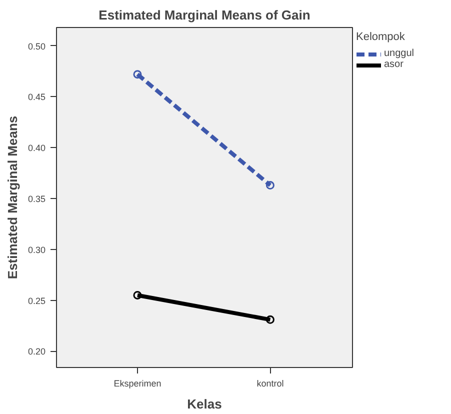  What do you see at coordinates (37, 301) in the screenshot?
I see `y-tick-label: 0.25` at bounding box center [37, 301].